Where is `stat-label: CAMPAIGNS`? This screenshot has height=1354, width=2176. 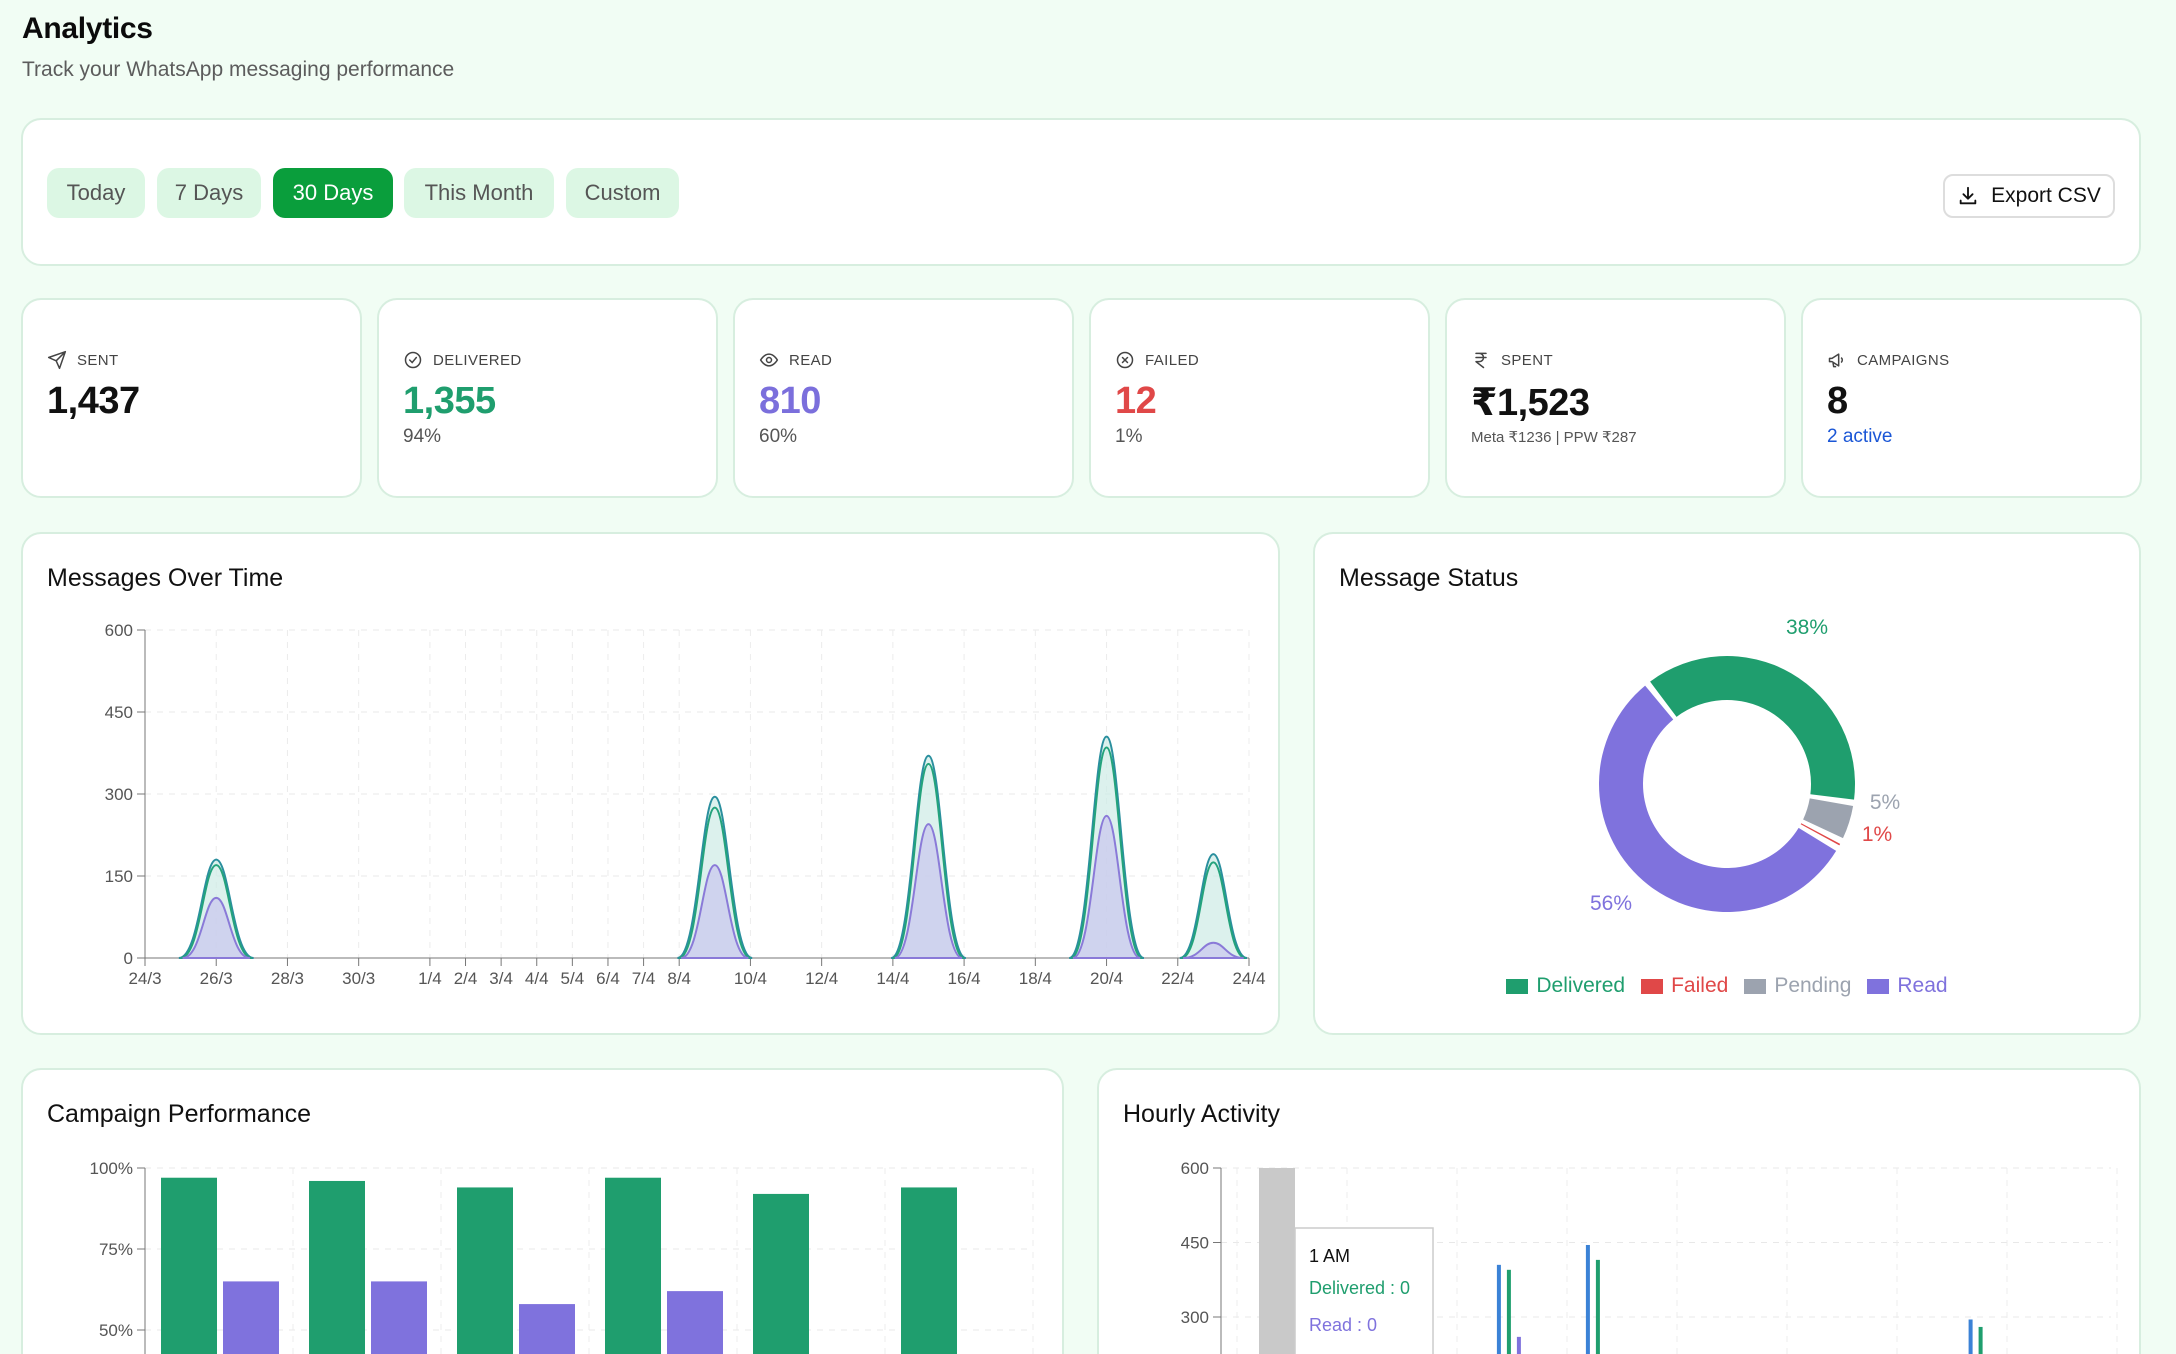 stat-label: CAMPAIGNS is located at coordinates (1903, 360).